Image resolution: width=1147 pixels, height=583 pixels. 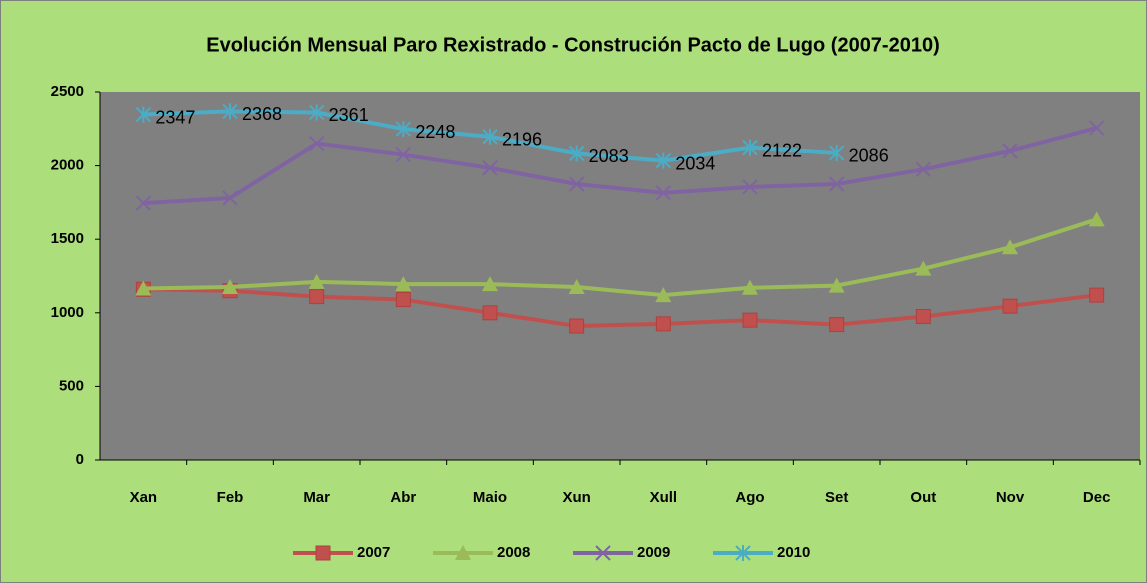 What do you see at coordinates (67, 312) in the screenshot?
I see `y-tick-label: 1000` at bounding box center [67, 312].